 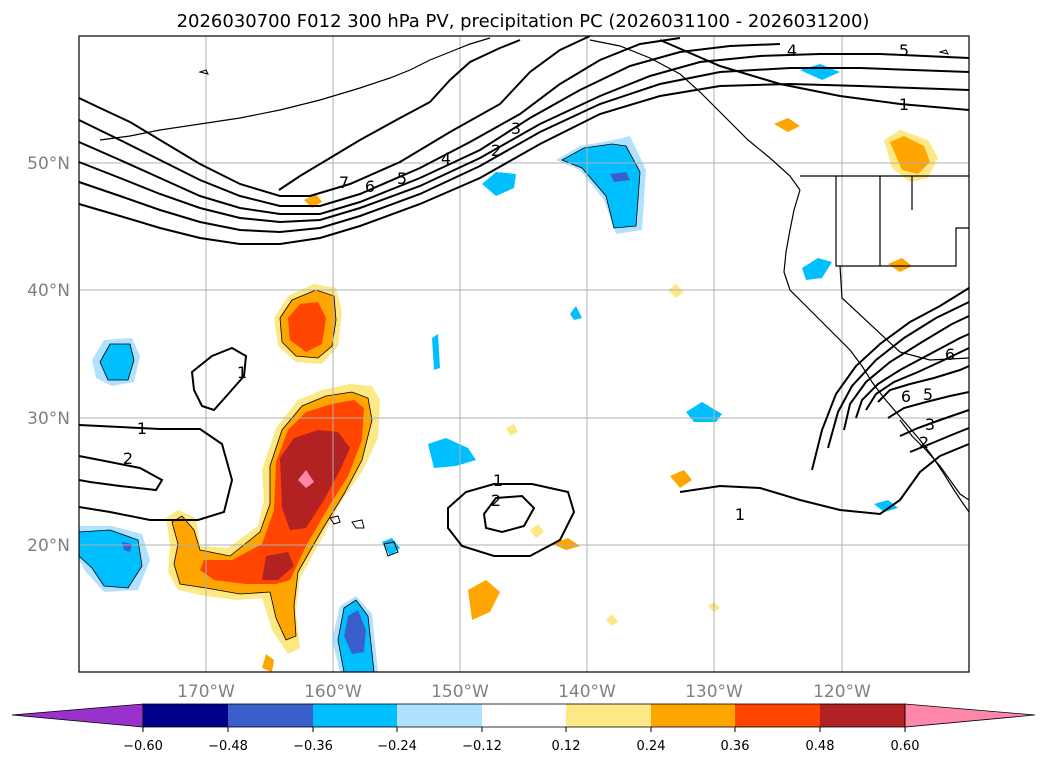 What do you see at coordinates (934, 460) in the screenshot?
I see `baja-coast` at bounding box center [934, 460].